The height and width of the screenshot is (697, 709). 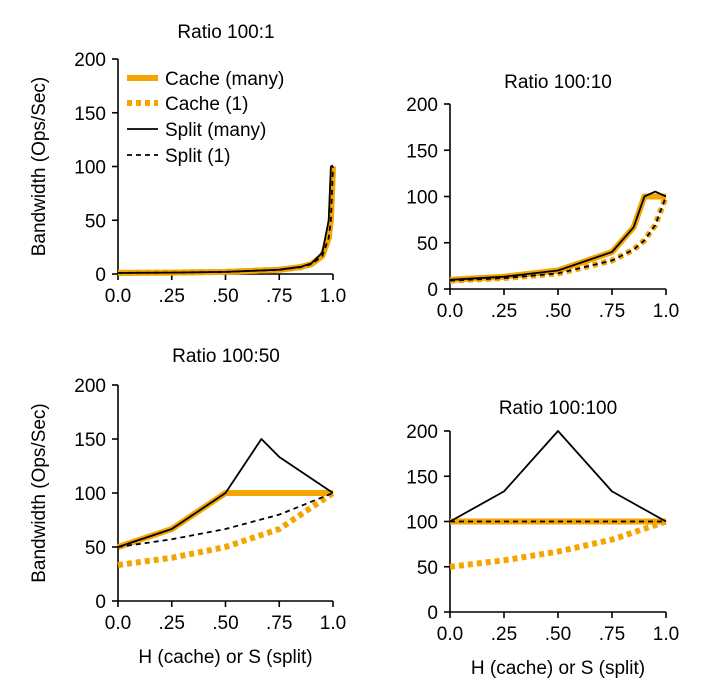 I want to click on chart-title: Ratio 100:100, so click(x=558, y=408).